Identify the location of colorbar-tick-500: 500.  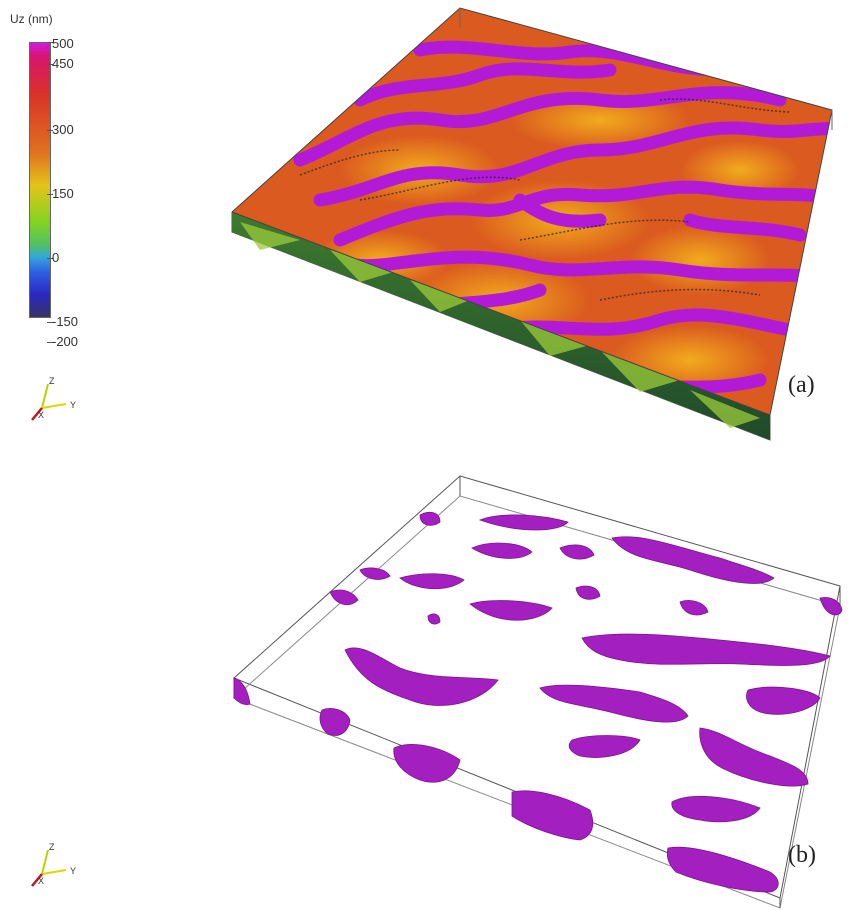
(63, 43).